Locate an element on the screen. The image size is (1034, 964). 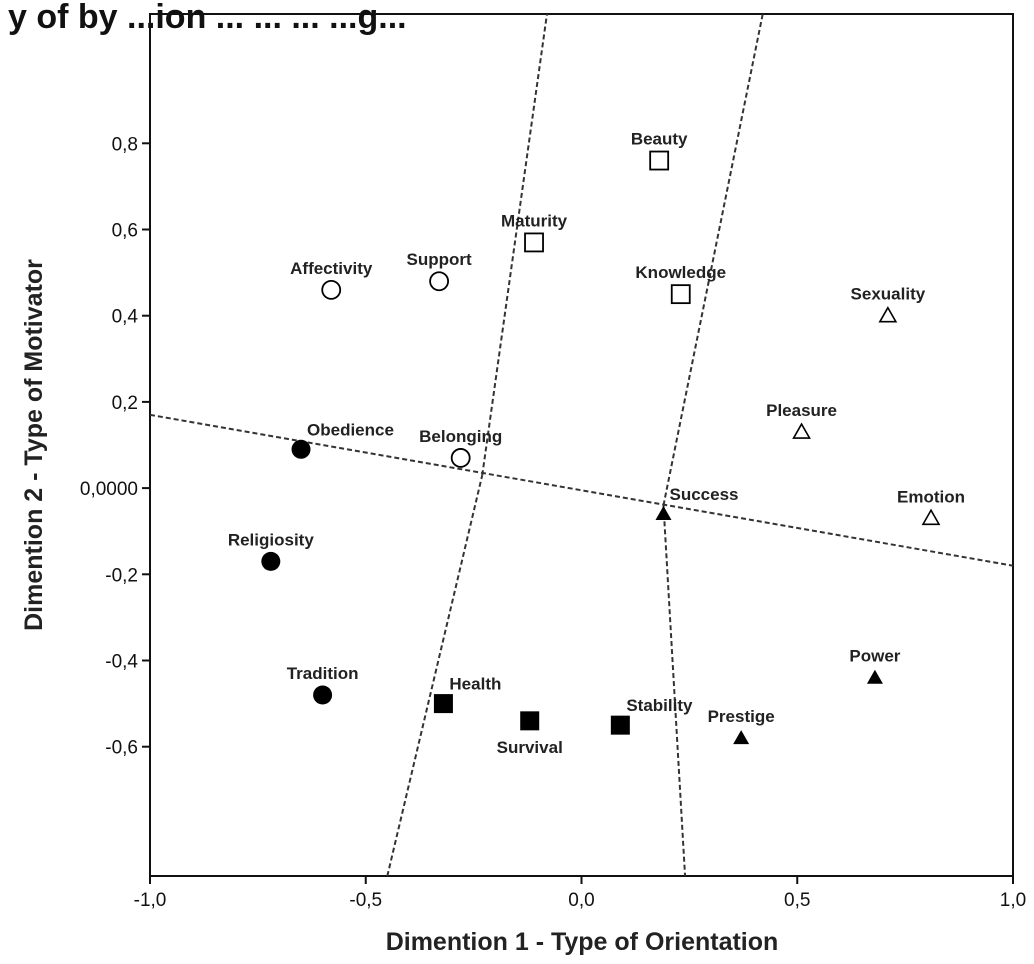
data-point-knowledge: Knowledge is located at coordinates (680, 284).